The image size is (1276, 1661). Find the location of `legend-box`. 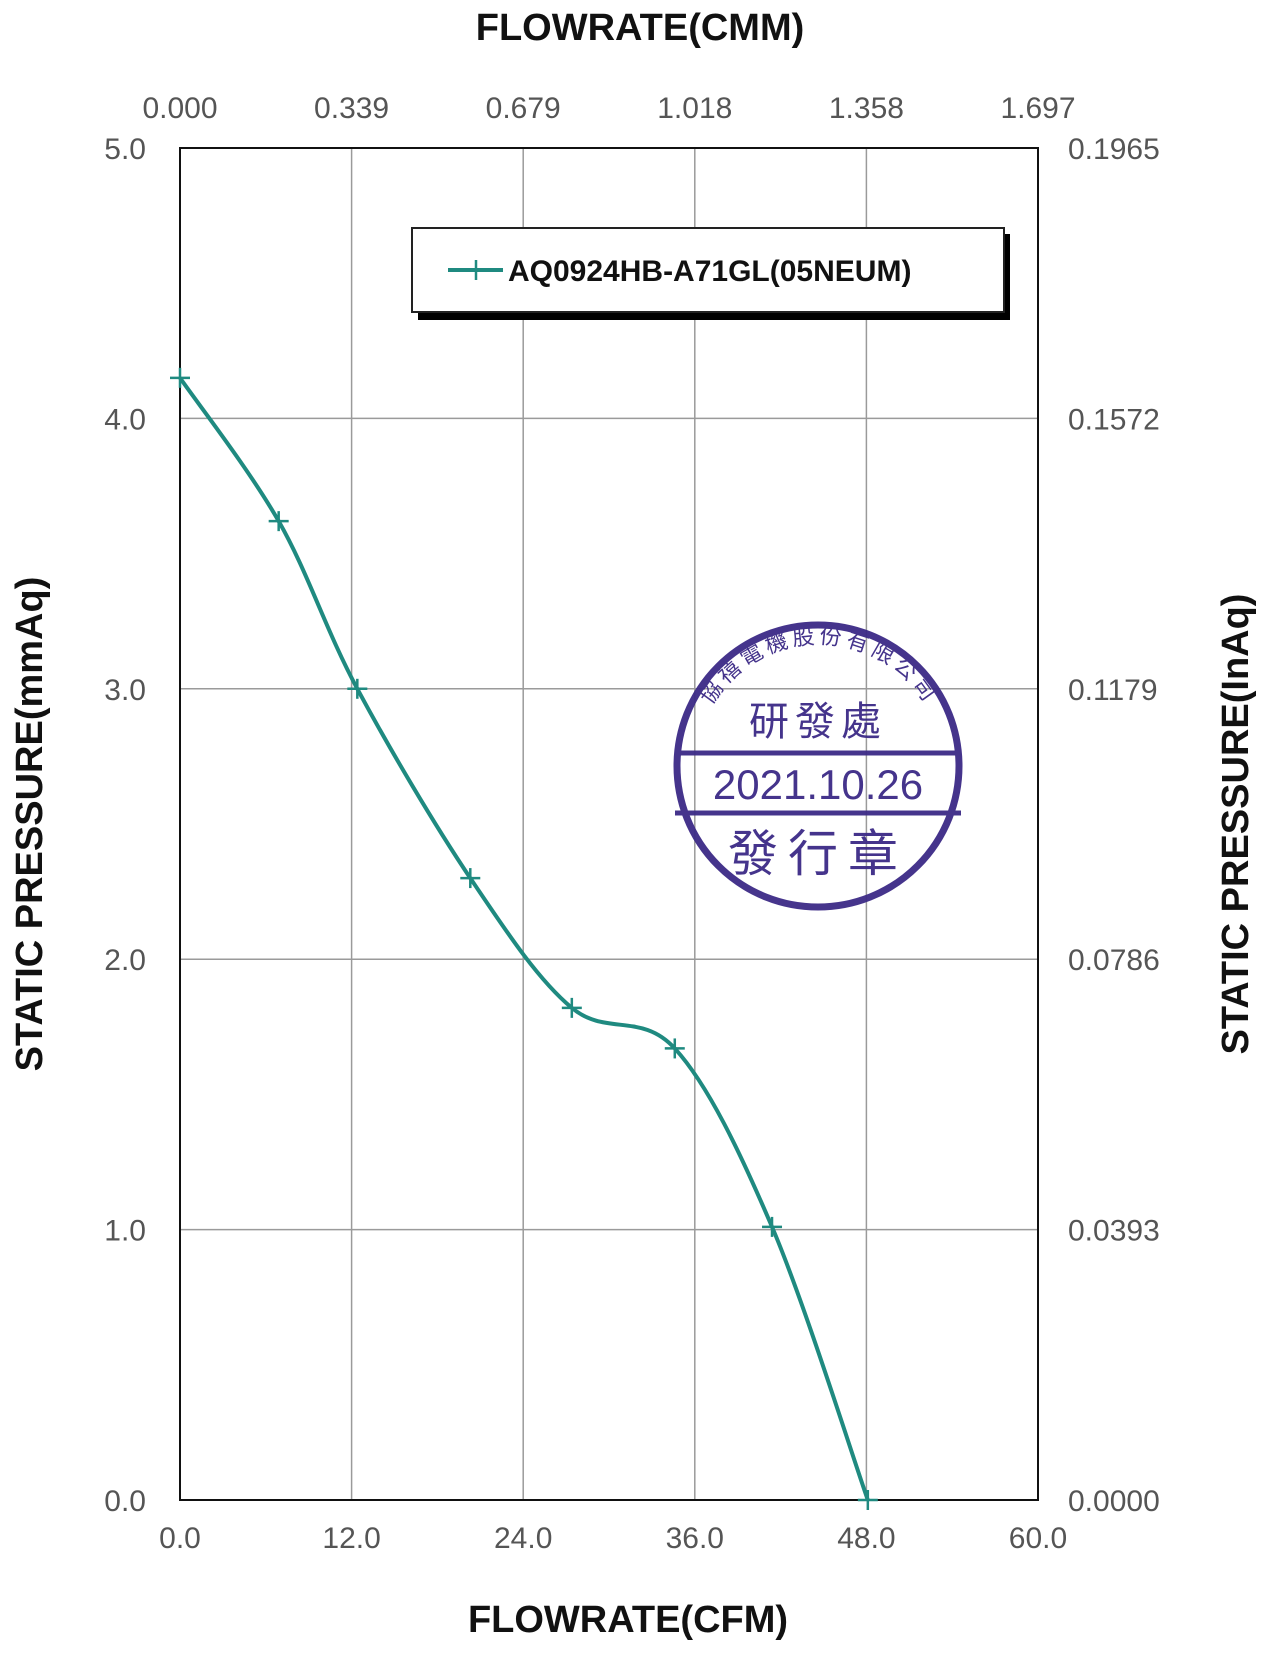

legend-box is located at coordinates (708, 270).